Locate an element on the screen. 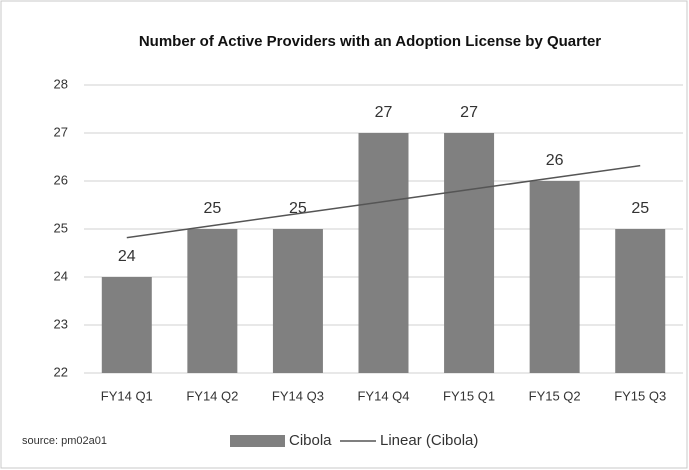  x-tick-label: FY15 Q2 is located at coordinates (555, 395).